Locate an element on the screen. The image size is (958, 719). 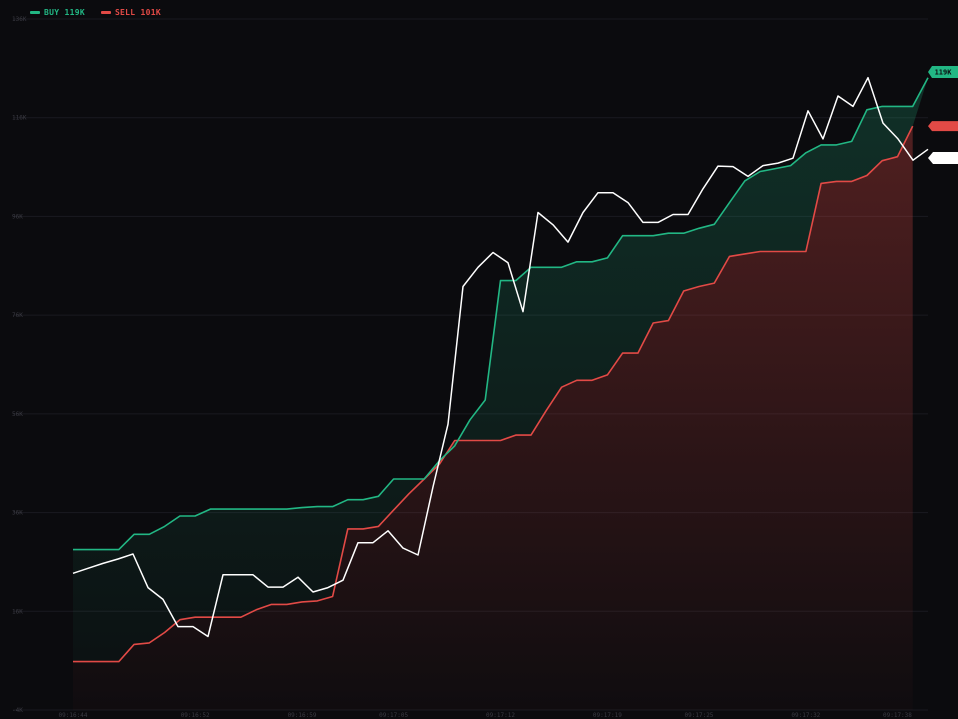
legend-item-sell: SELL 101K is located at coordinates (130, 12).